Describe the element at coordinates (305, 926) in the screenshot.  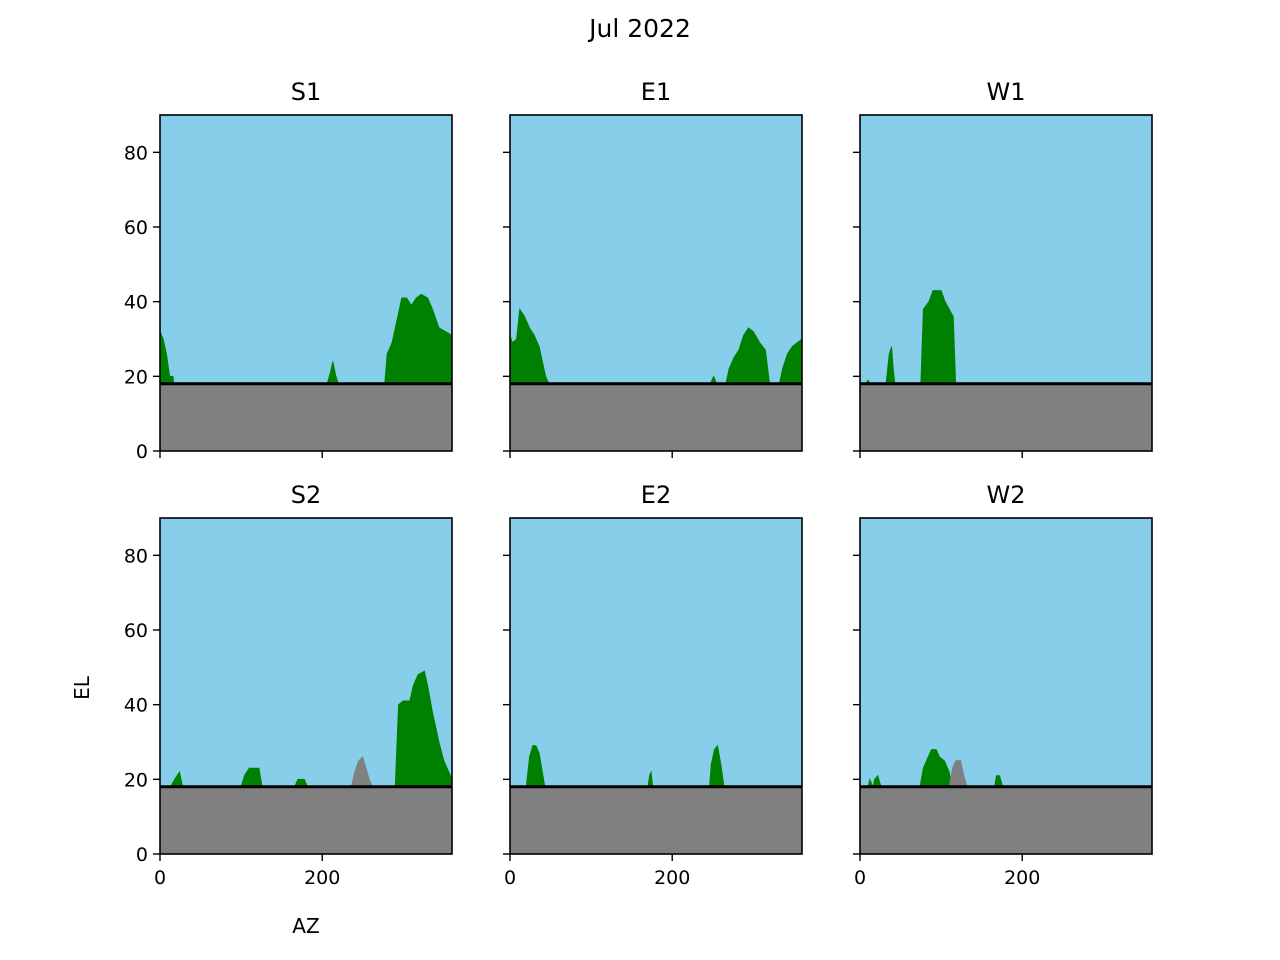
I see `x-axis-label: AZ` at that location.